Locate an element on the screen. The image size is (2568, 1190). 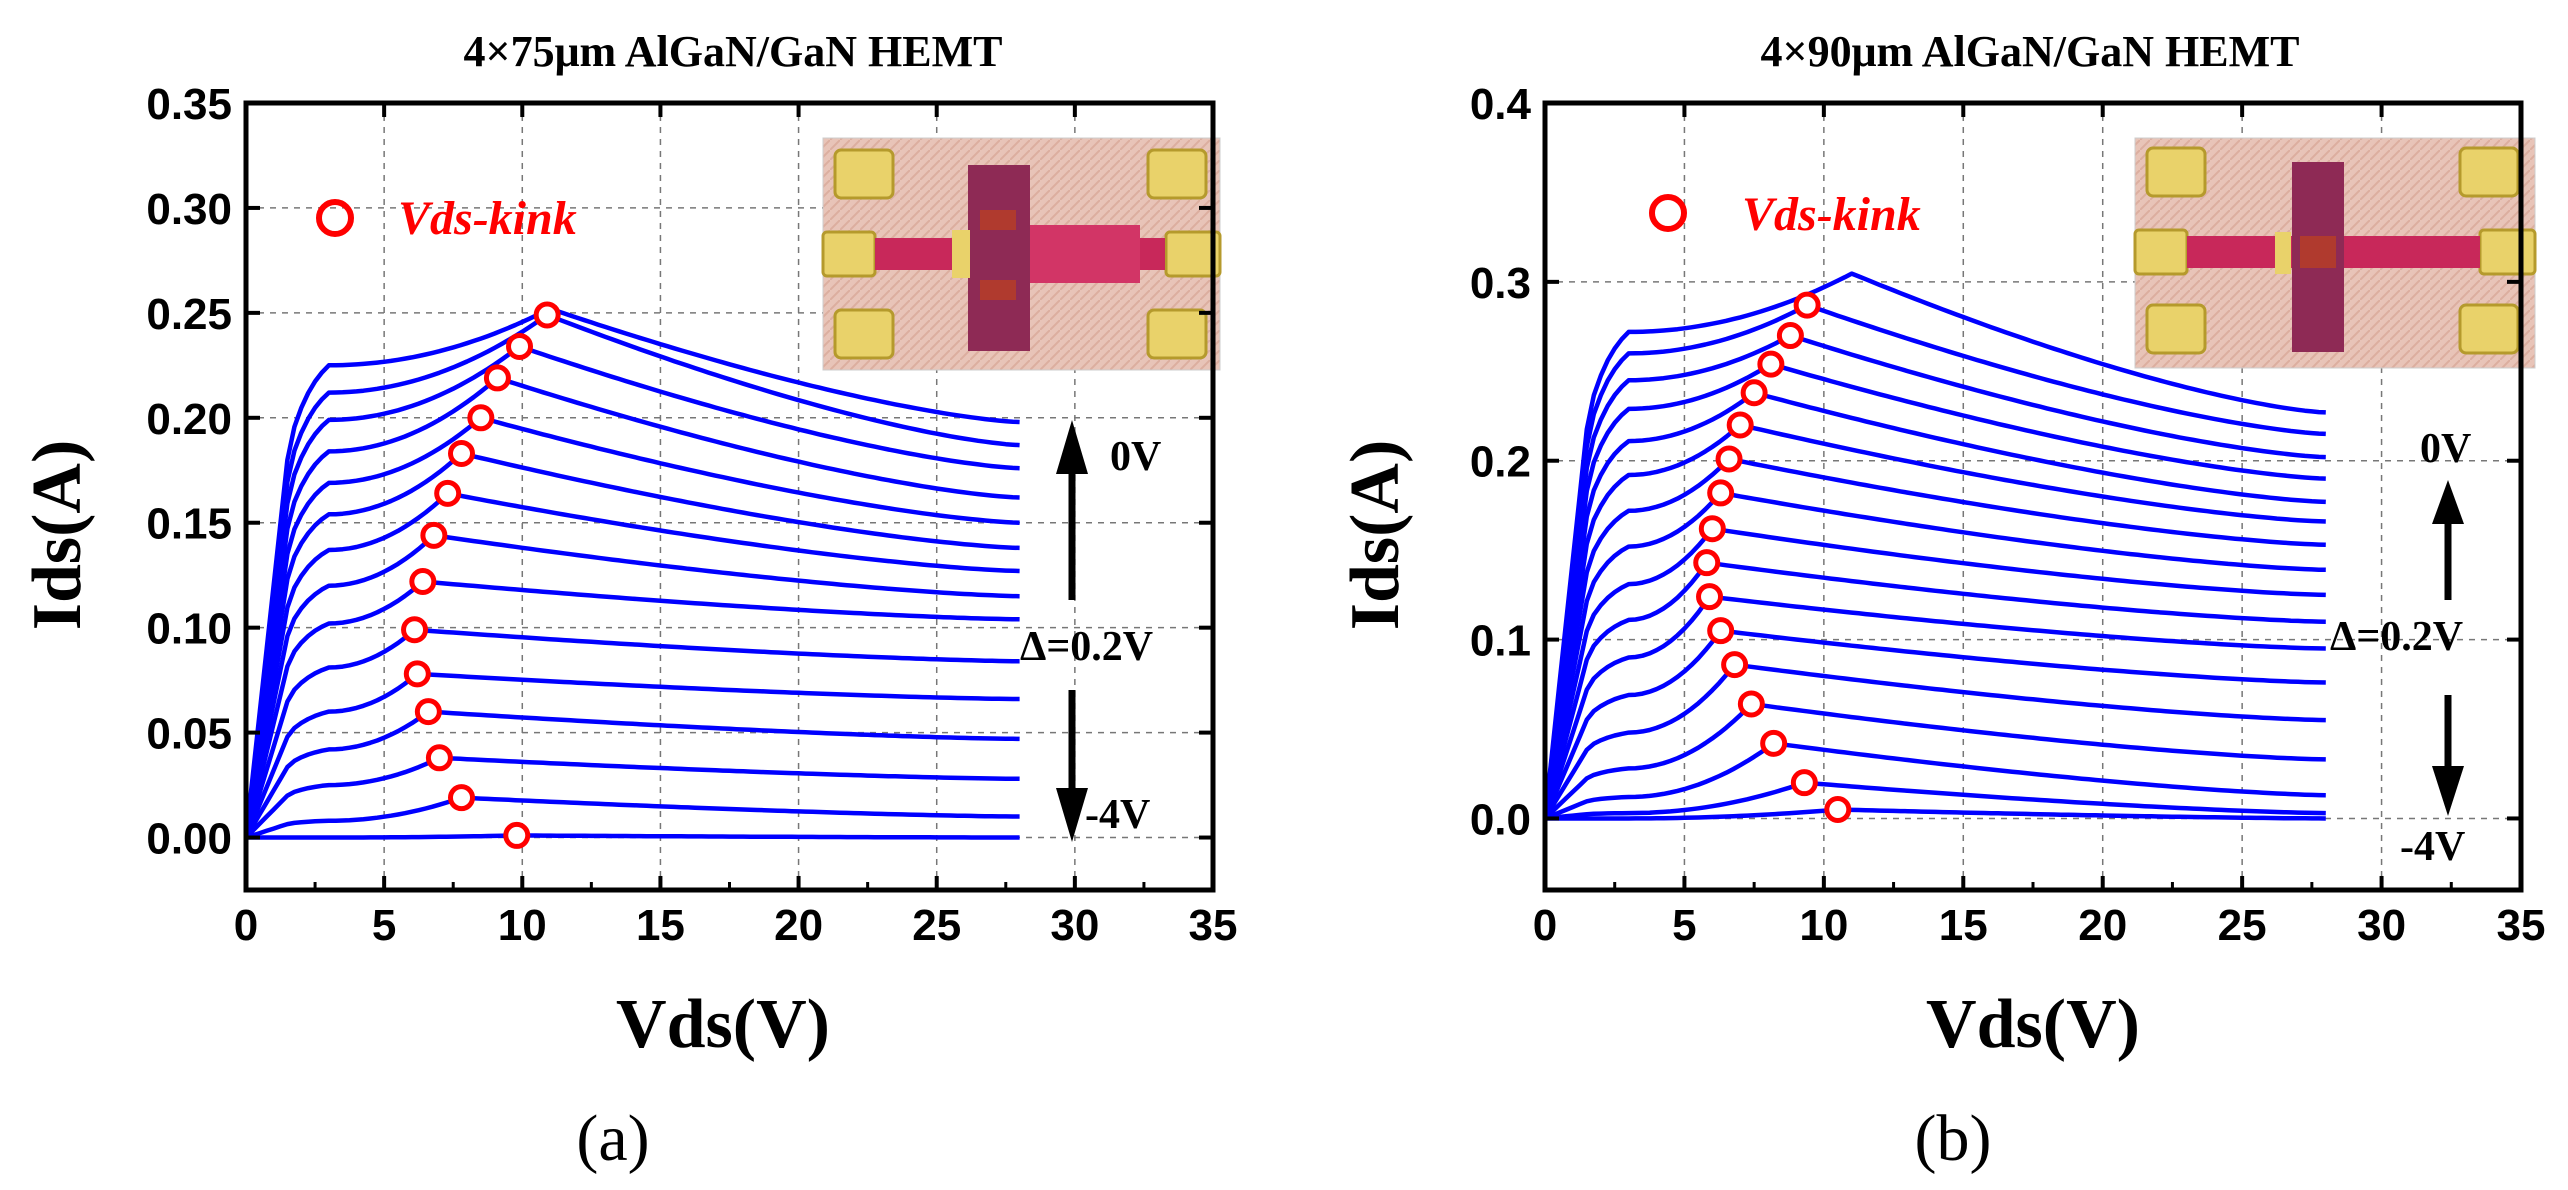
y-tick-label: 0.35 is located at coordinates (189, 104).